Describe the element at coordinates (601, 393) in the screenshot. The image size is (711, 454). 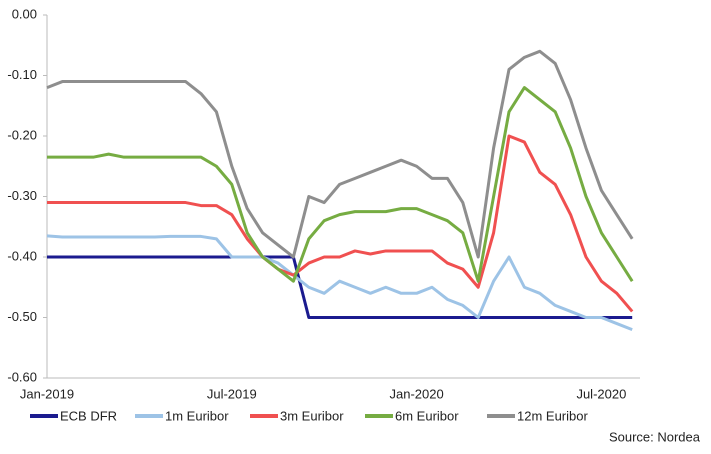
I see `x-tick-label: Jul-2020` at that location.